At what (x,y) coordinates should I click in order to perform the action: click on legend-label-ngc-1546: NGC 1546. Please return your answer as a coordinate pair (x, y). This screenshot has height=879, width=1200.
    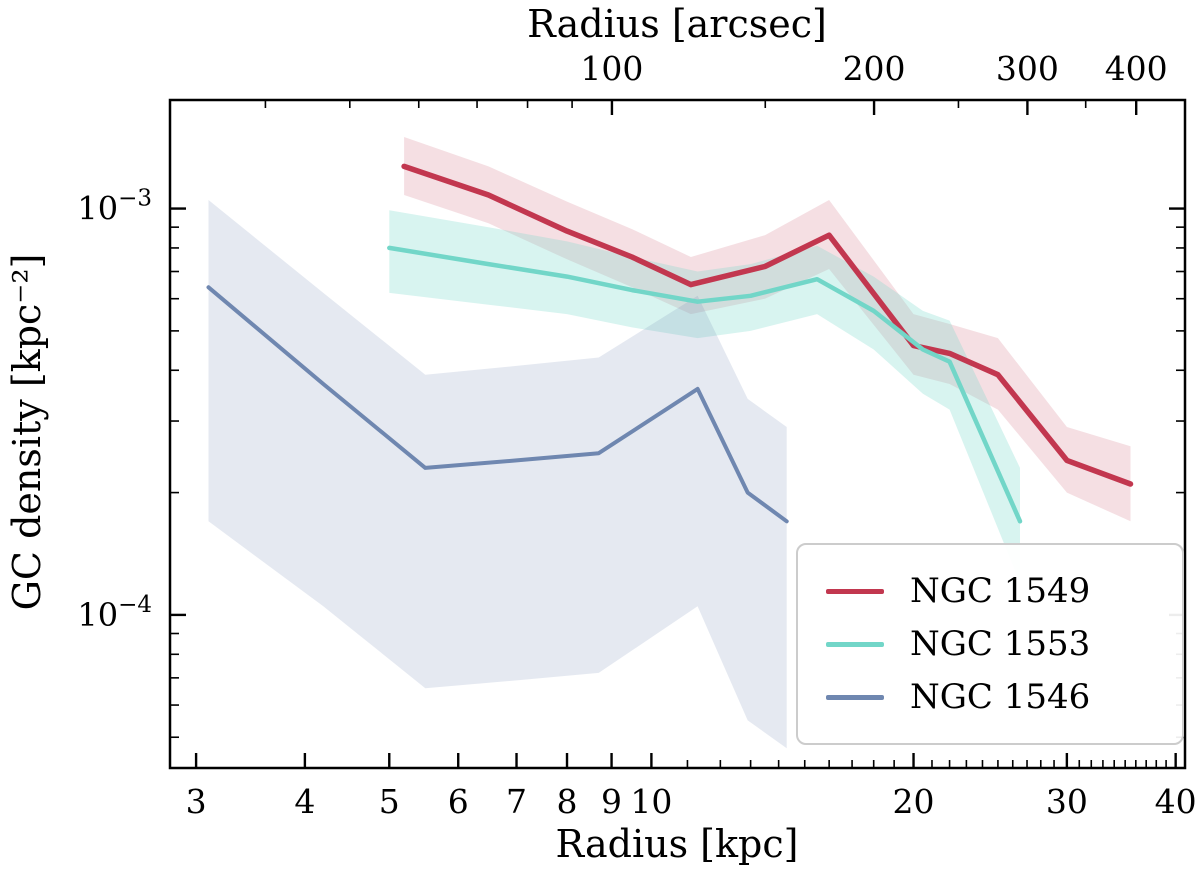
    Looking at the image, I should click on (1000, 697).